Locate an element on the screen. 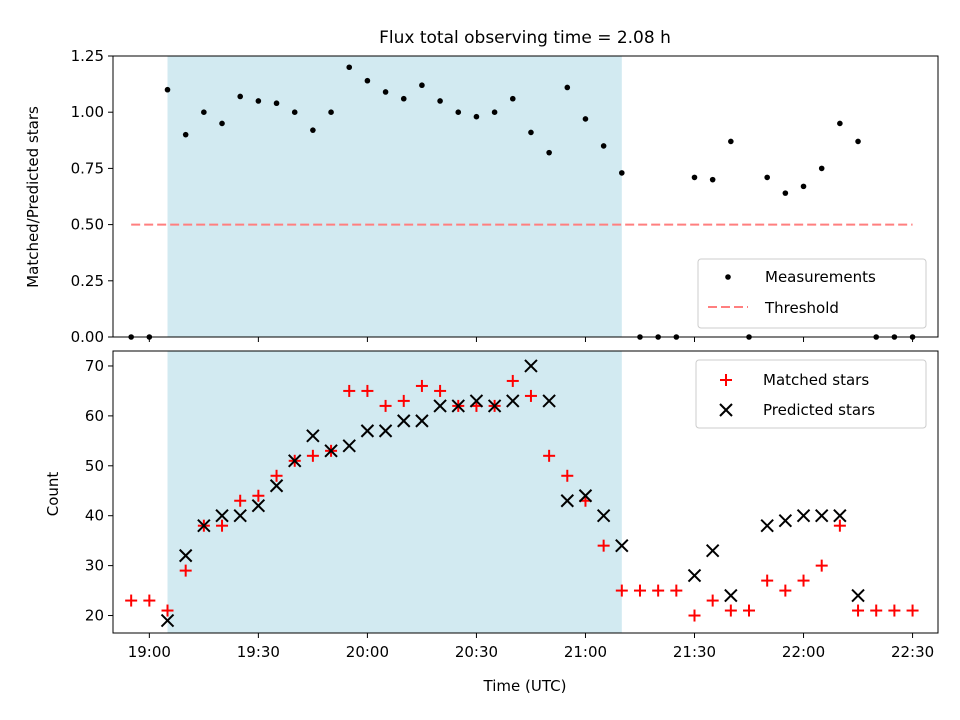  x-tick-label: 19:00 is located at coordinates (149, 652).